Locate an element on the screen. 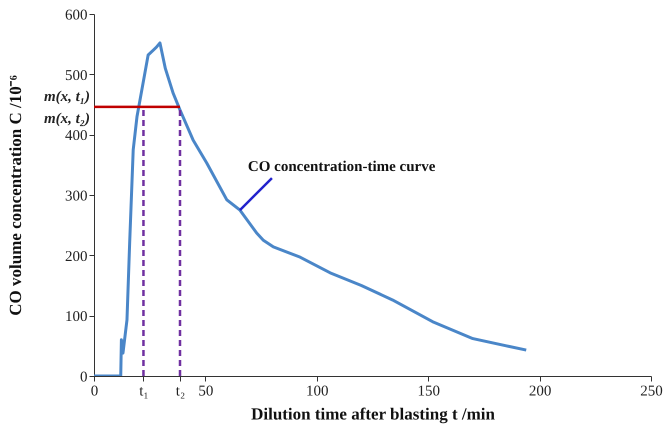 The image size is (665, 436). y-tick-label: 600 is located at coordinates (76, 16).